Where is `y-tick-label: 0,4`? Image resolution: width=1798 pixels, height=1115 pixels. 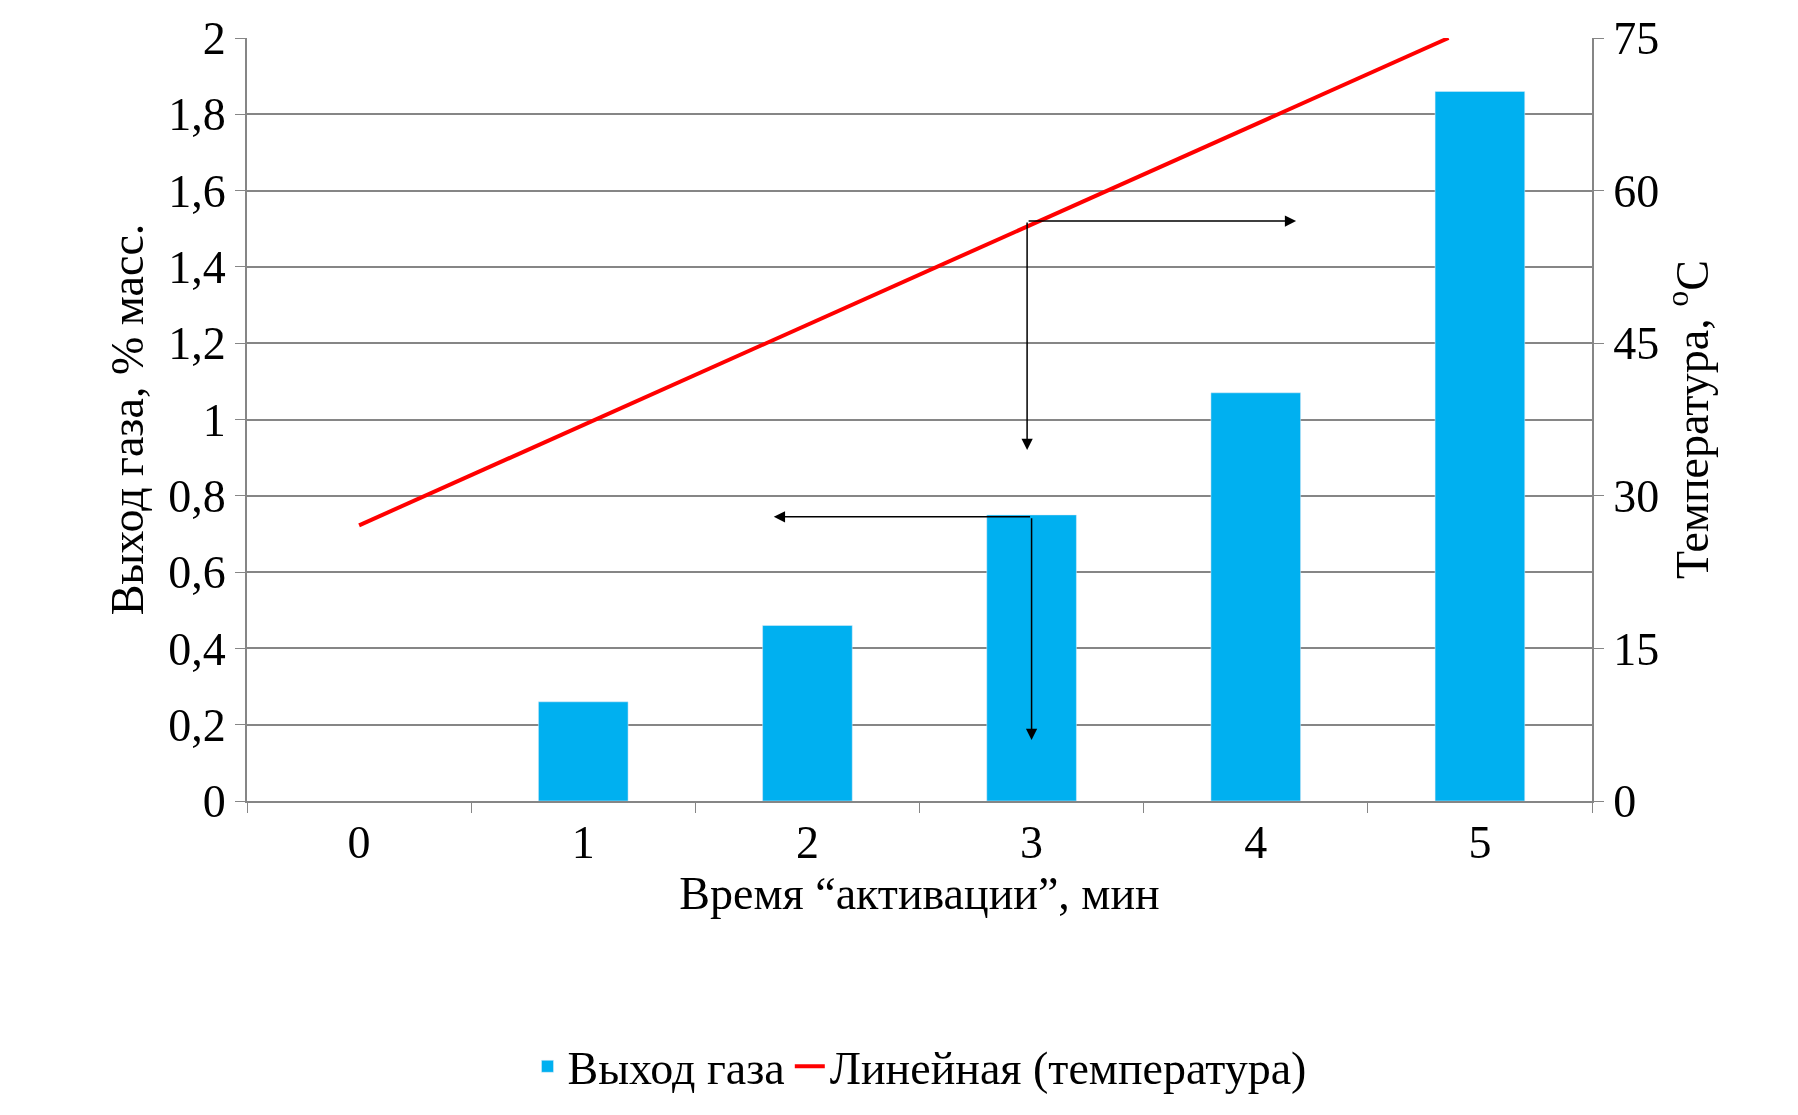
y-tick-label: 0,4 is located at coordinates (197, 649).